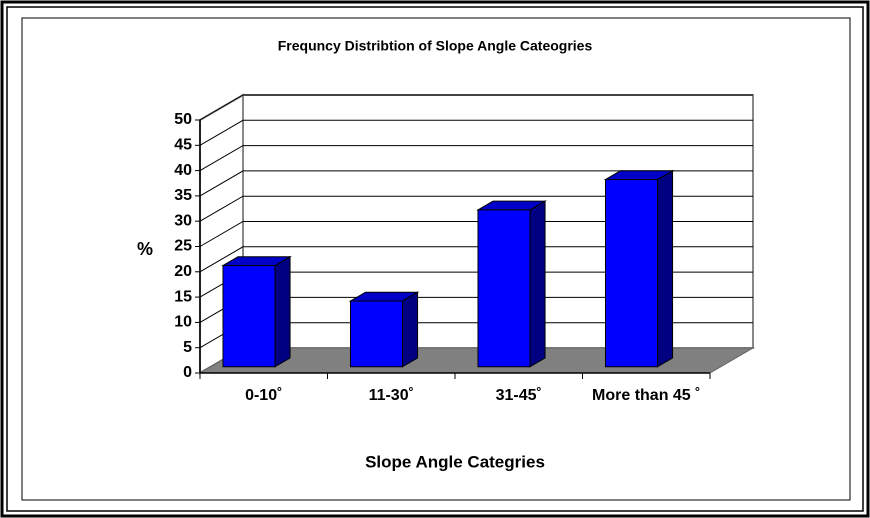 This screenshot has width=870, height=518. What do you see at coordinates (183, 195) in the screenshot?
I see `y-tick-label: 35` at bounding box center [183, 195].